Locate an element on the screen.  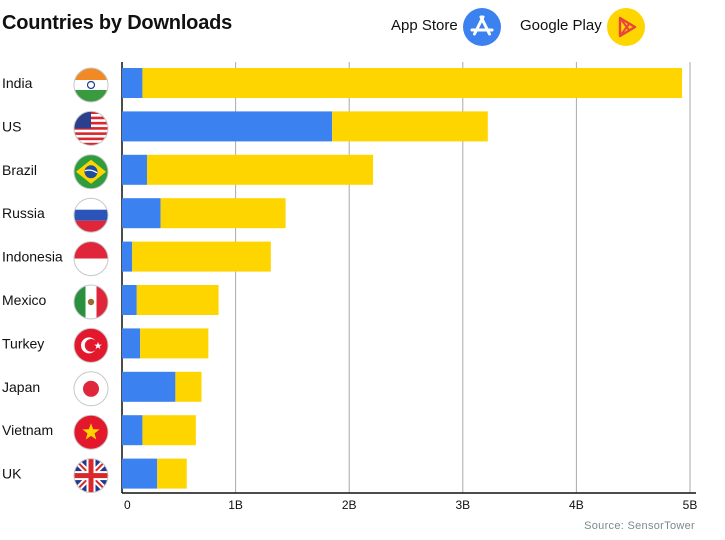
legend-app-store-label: App Store is located at coordinates (424, 25).